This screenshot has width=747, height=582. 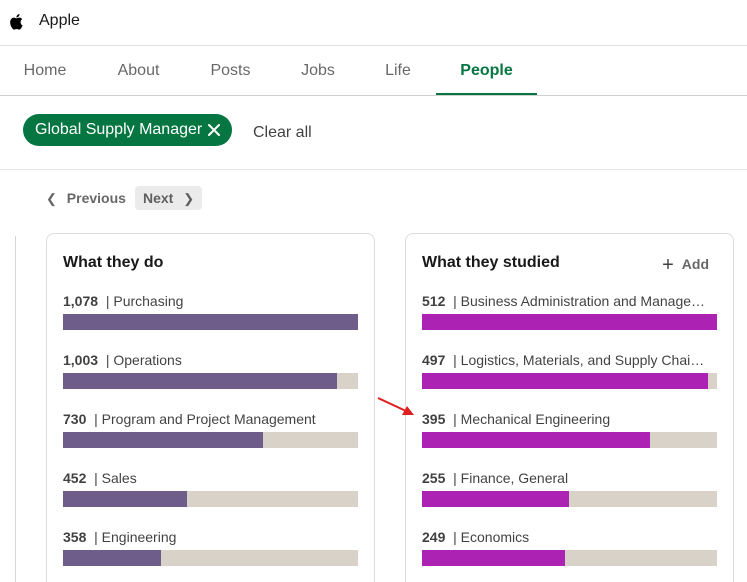 What do you see at coordinates (695, 264) in the screenshot?
I see `add-label: Add` at bounding box center [695, 264].